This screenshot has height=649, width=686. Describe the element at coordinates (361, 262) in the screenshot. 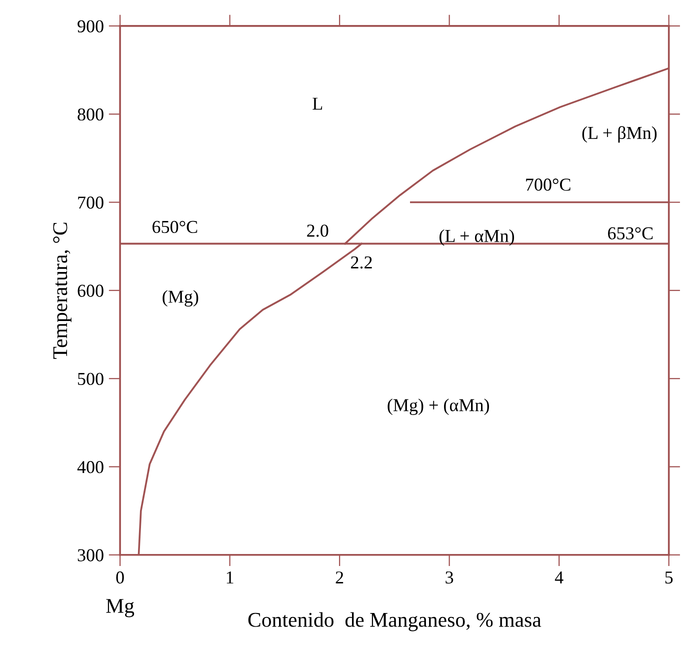

I see `annotation: 2.2` at that location.